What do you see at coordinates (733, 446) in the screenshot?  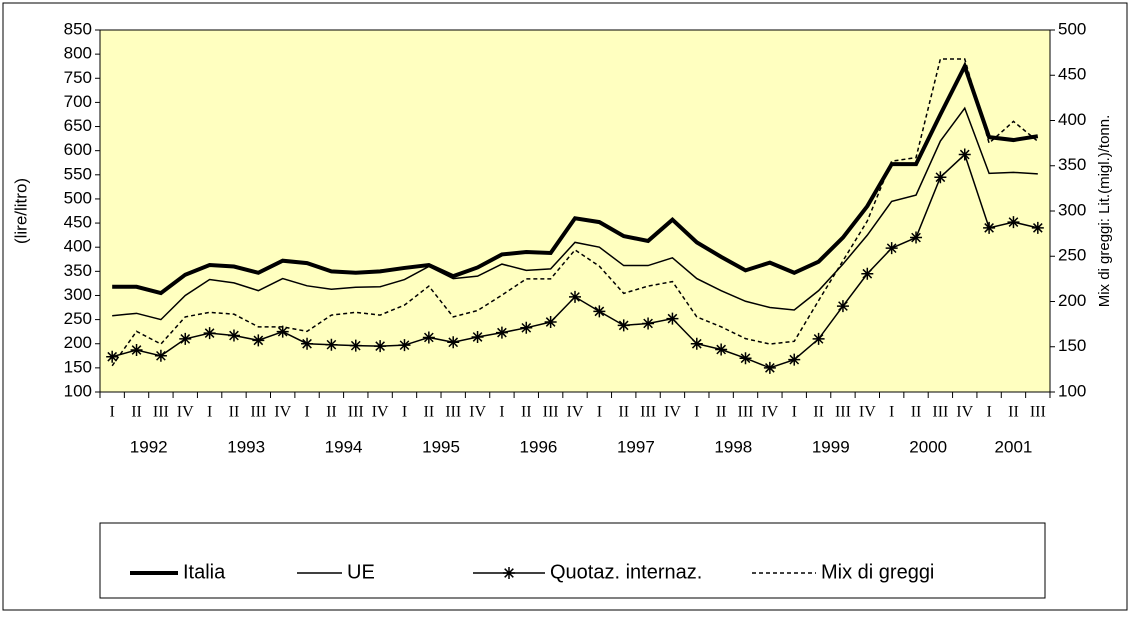 I see `year-label: 1998` at bounding box center [733, 446].